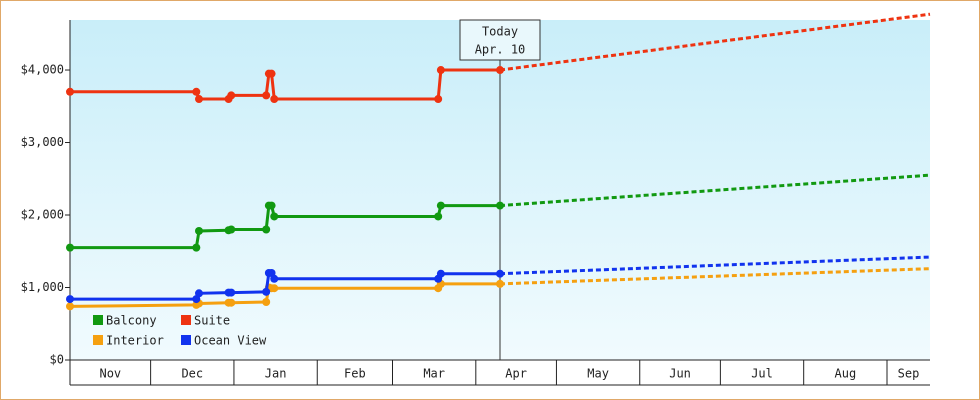  Describe the element at coordinates (762, 374) in the screenshot. I see `x-tick-label: Jul` at that location.